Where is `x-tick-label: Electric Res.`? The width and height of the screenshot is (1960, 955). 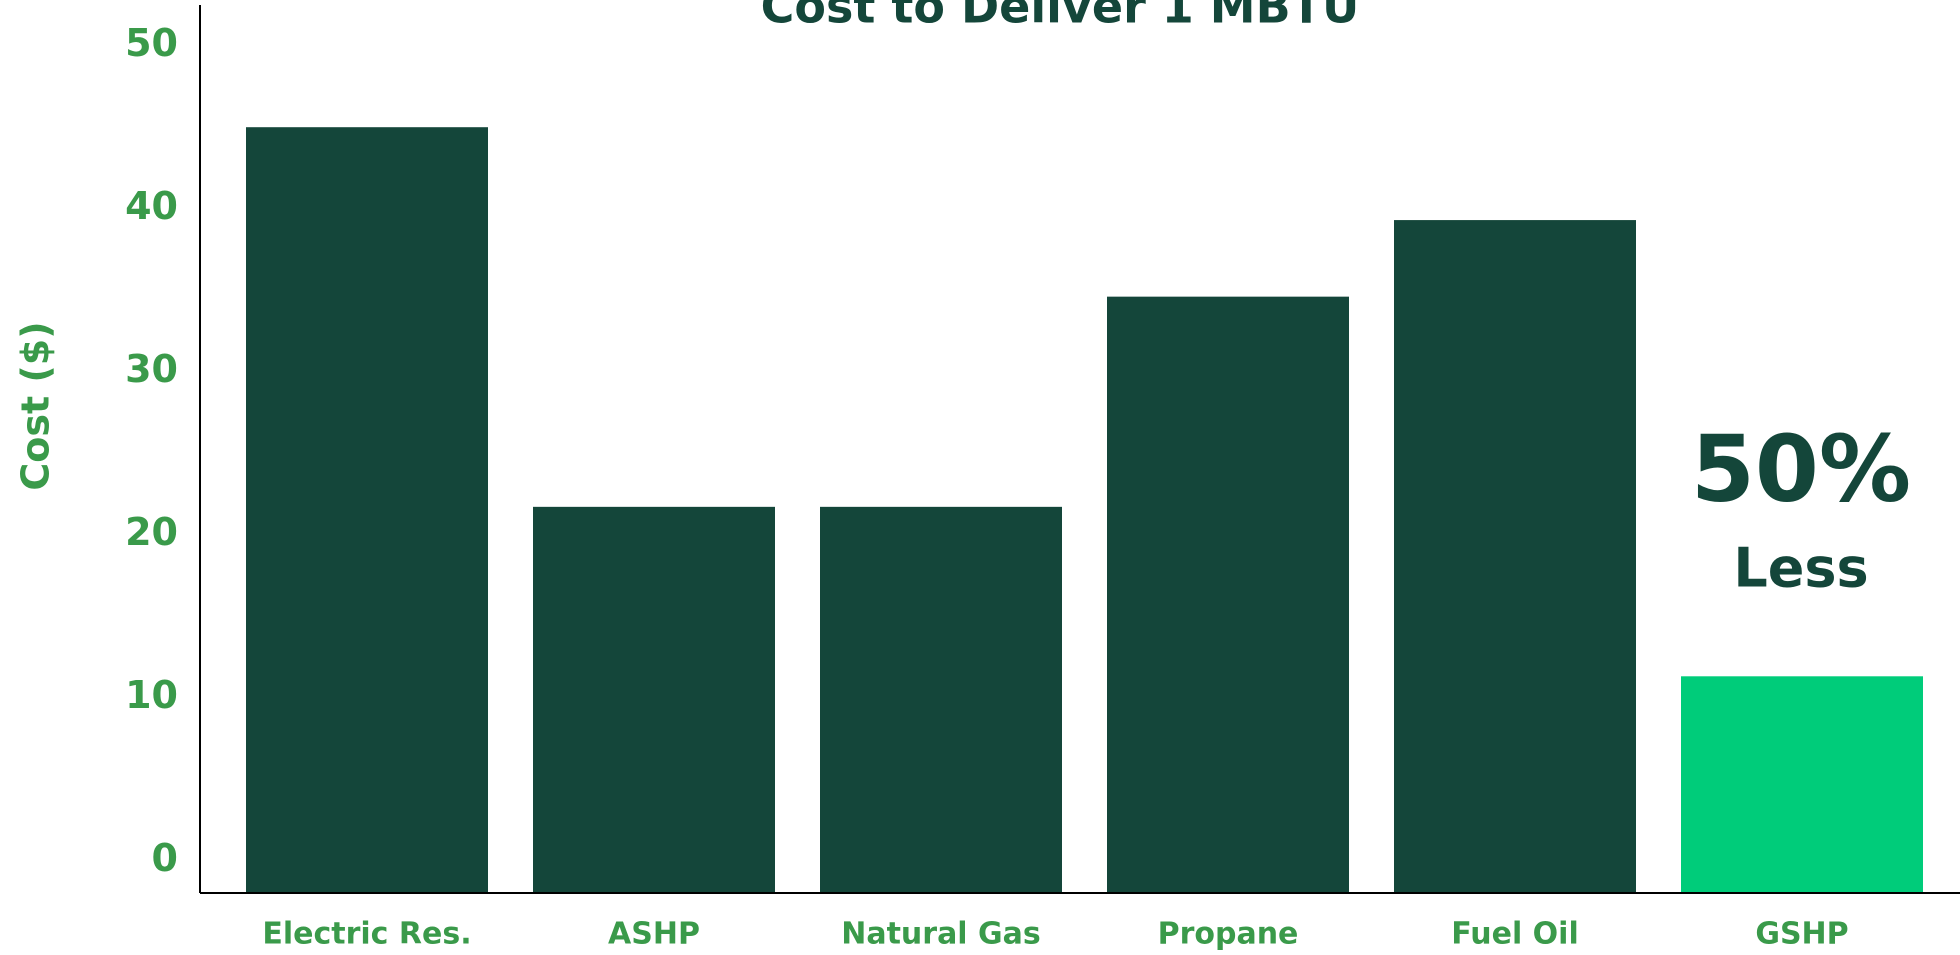 x-tick-label: Electric Res. is located at coordinates (366, 934).